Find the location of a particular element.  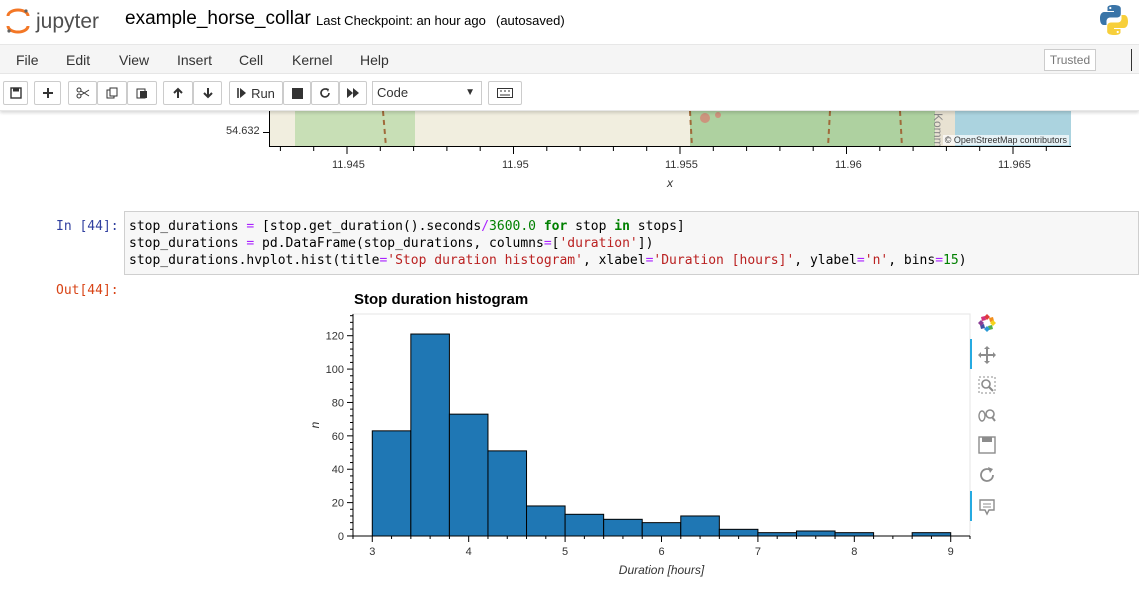

save-icon is located at coordinates (15, 93).